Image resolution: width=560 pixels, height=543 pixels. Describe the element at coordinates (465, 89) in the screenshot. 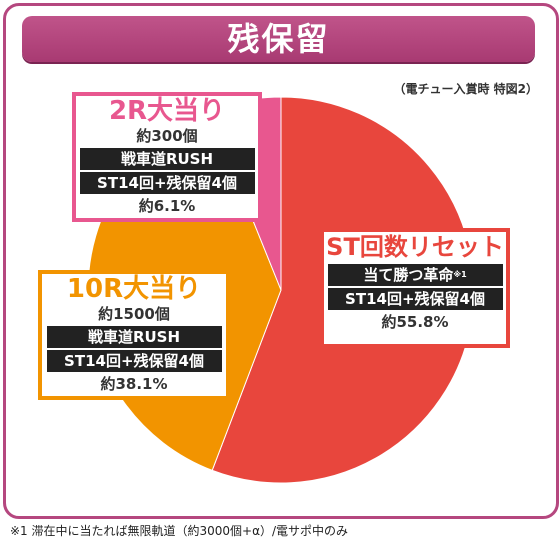

I see `chart-subnote: （電チュー入賞時 特図2）` at that location.